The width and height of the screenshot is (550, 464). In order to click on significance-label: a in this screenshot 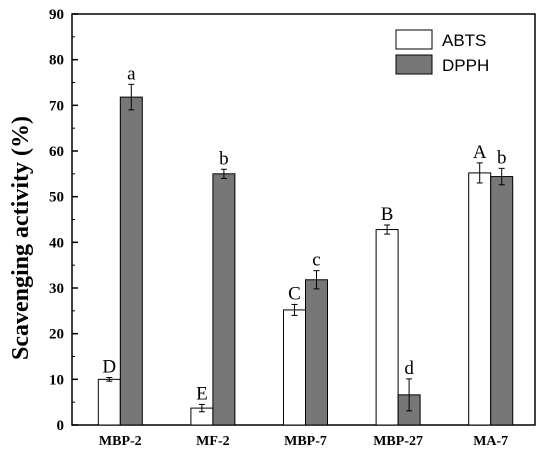, I will do `click(131, 73)`.